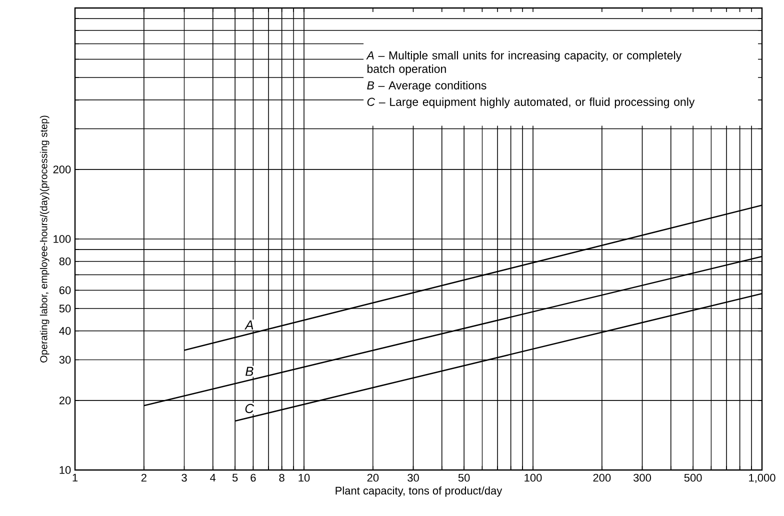 The image size is (784, 516). I want to click on x-axis-title: Plant capacity, tons of product/day, so click(419, 491).